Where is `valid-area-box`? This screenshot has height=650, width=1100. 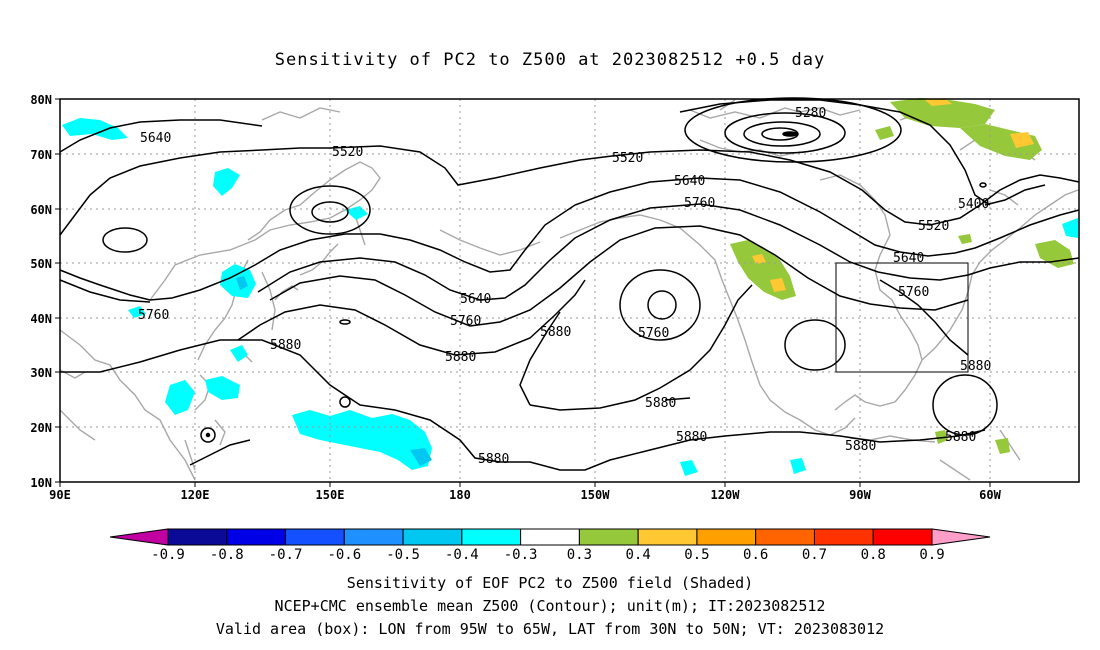 valid-area-box is located at coordinates (902, 317).